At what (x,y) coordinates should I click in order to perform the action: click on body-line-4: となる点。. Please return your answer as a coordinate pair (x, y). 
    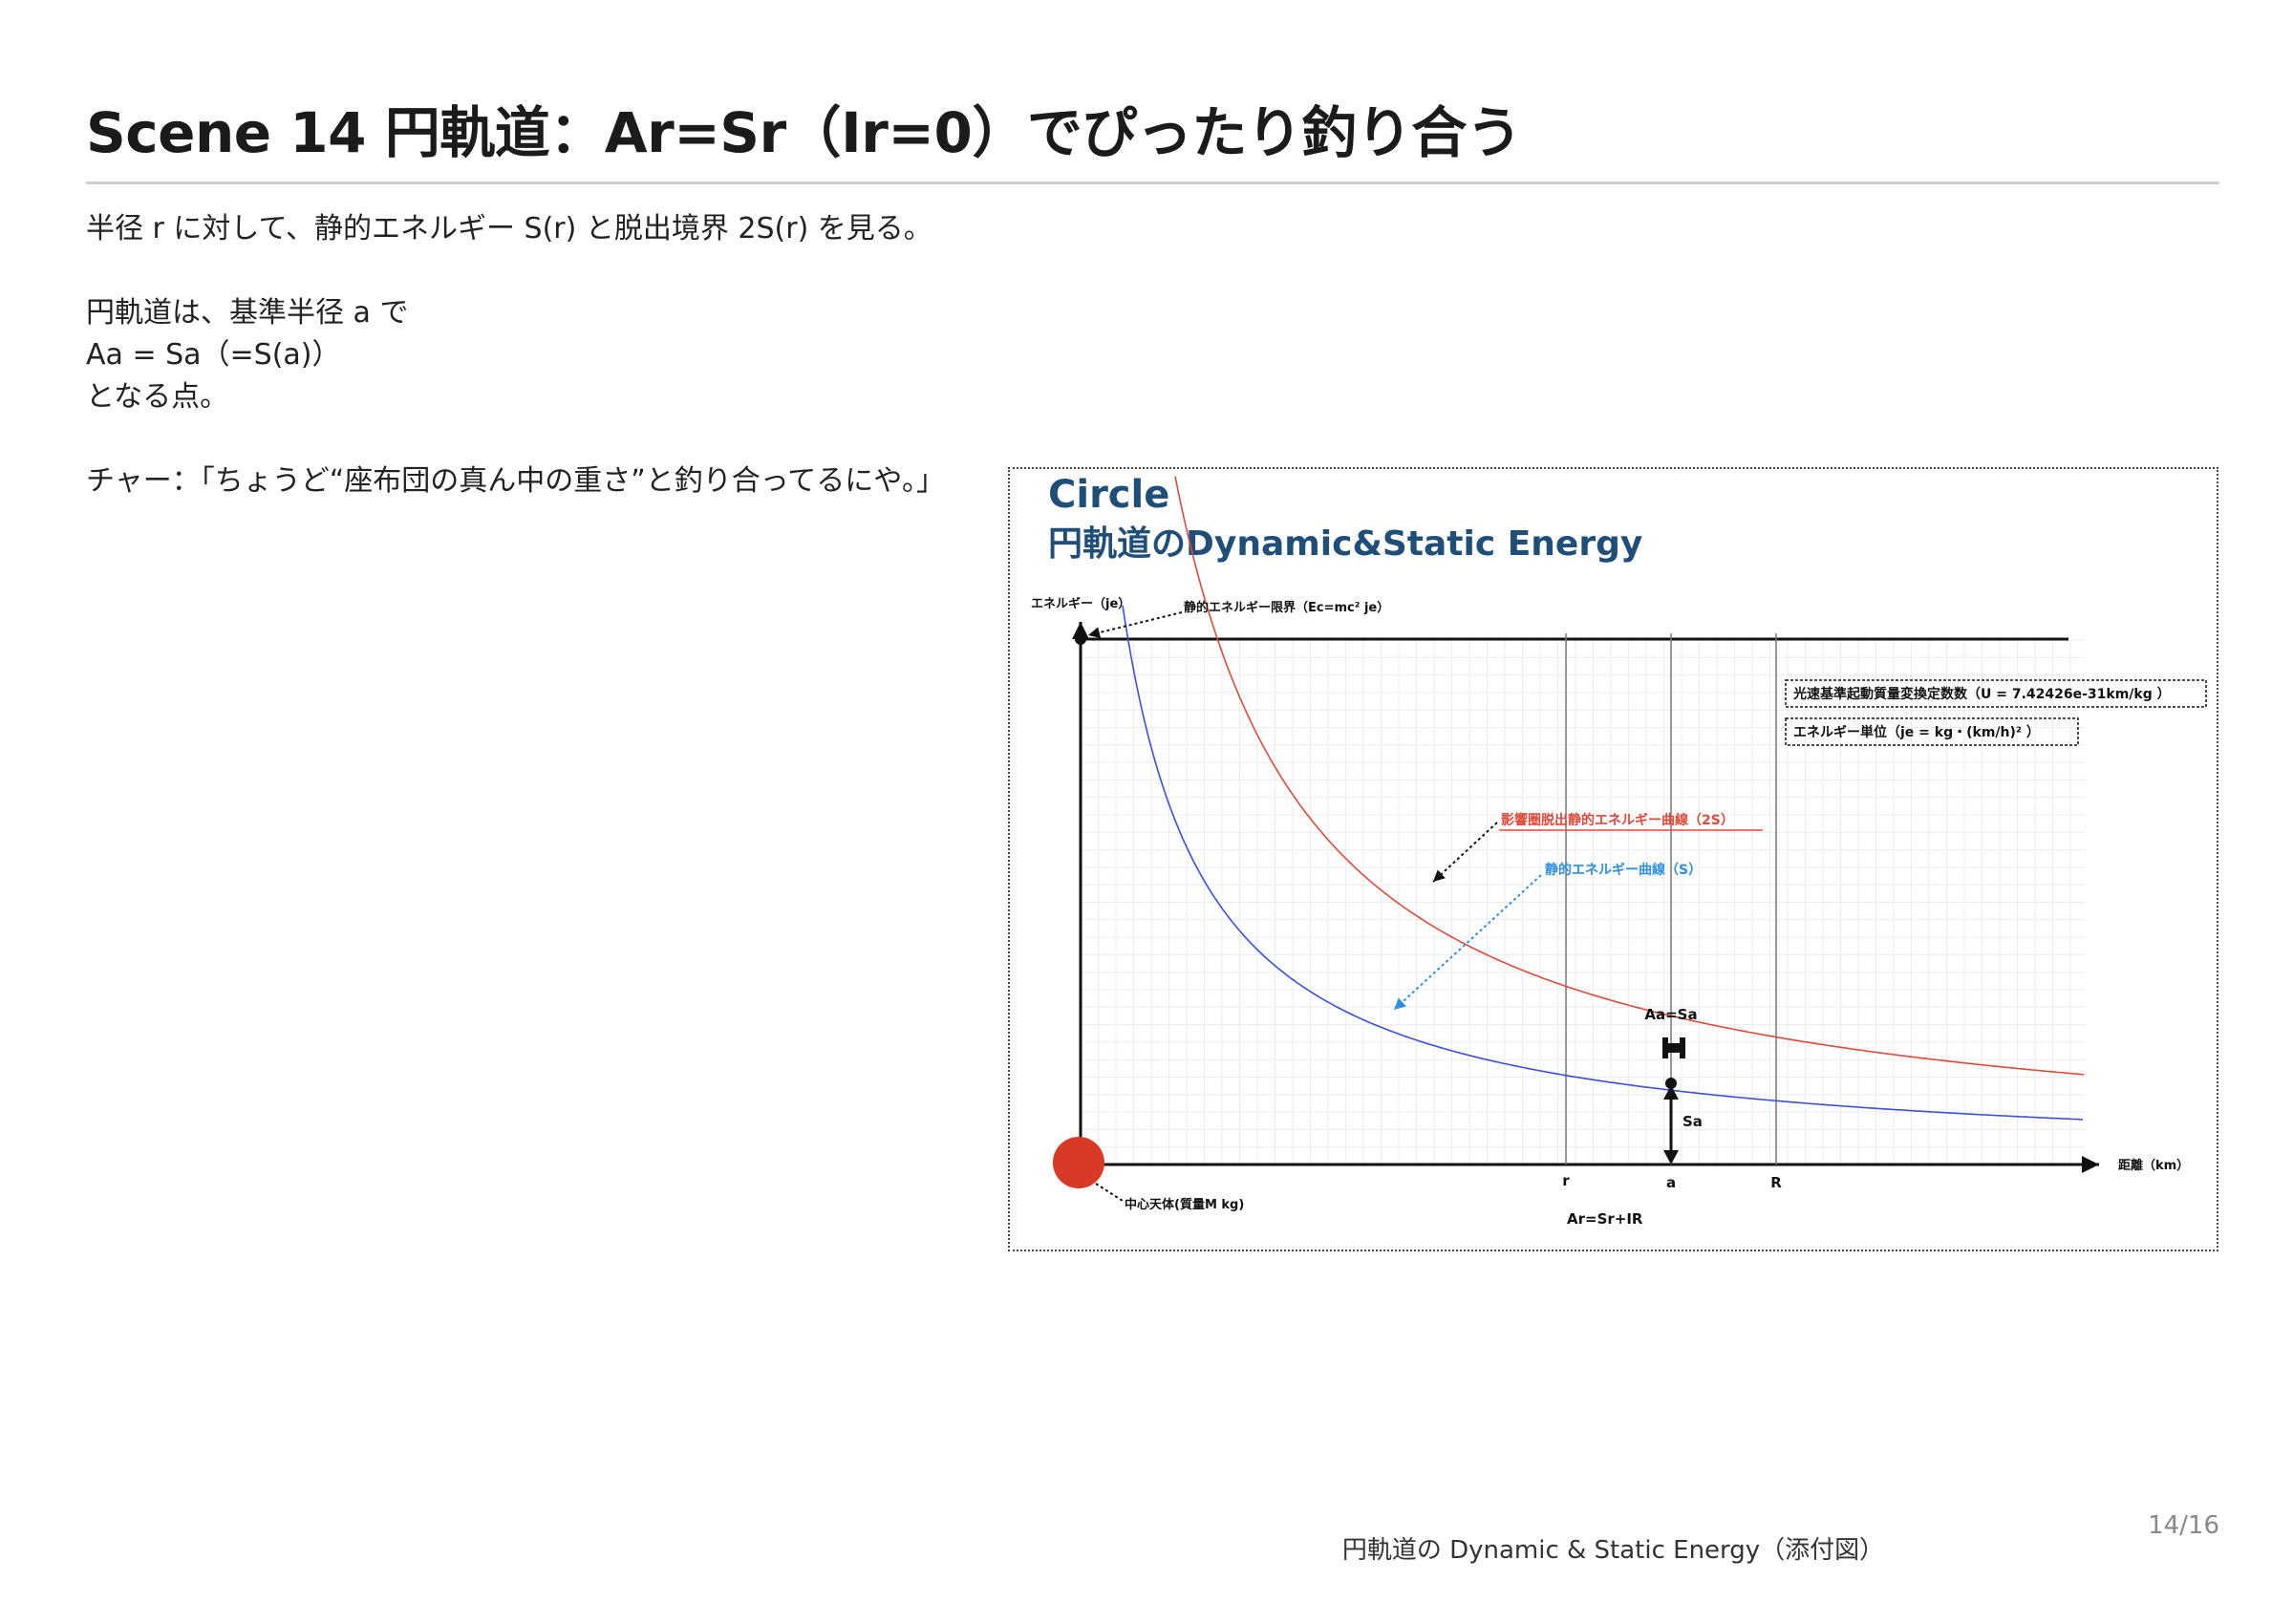
    Looking at the image, I should click on (157, 397).